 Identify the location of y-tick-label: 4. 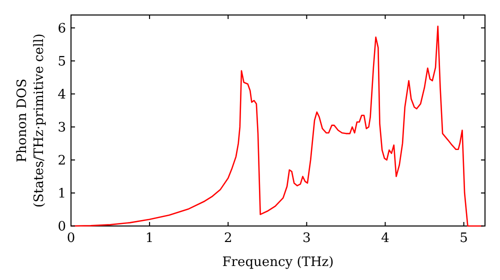
(62, 94).